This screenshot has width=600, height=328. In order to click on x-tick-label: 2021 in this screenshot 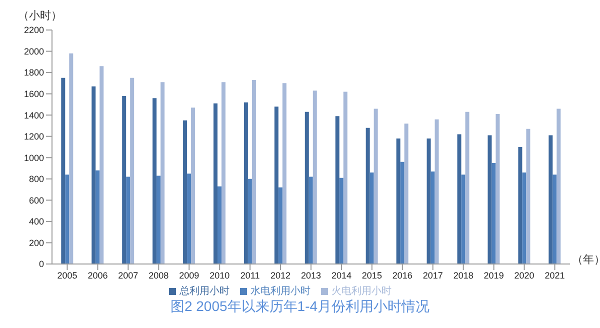, I will do `click(554, 275)`.